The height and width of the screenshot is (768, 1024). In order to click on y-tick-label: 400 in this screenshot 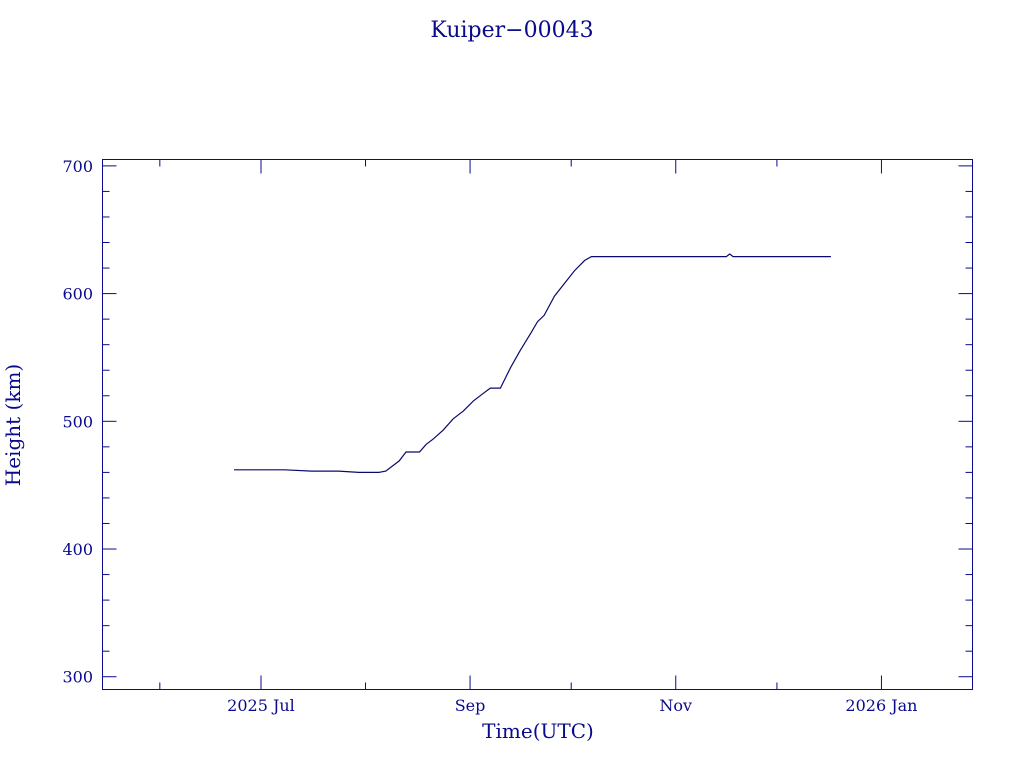, I will do `click(77, 549)`.